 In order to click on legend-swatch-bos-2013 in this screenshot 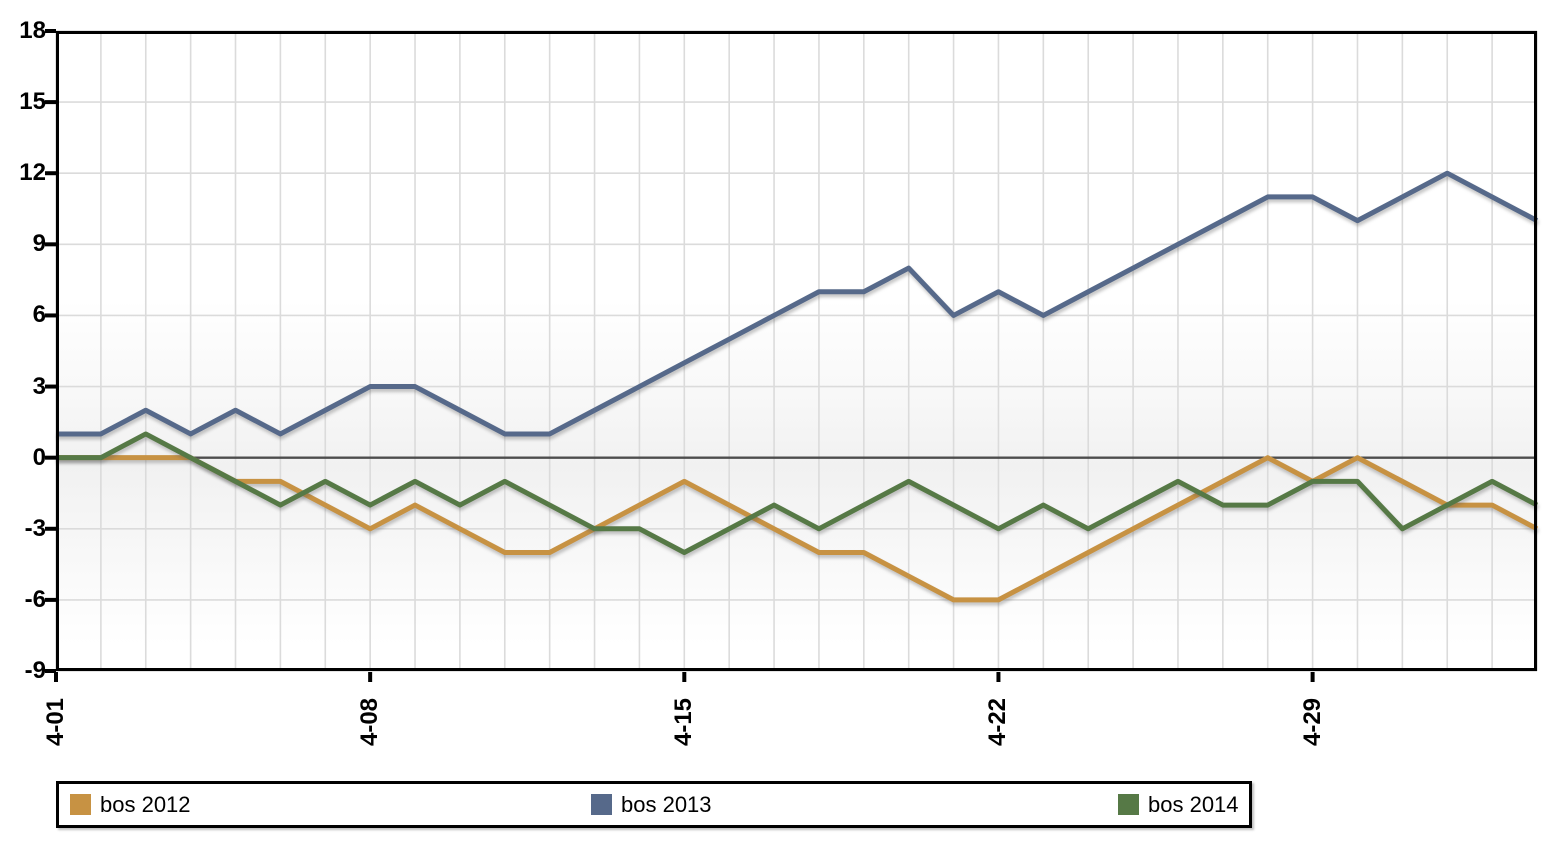, I will do `click(601, 804)`.